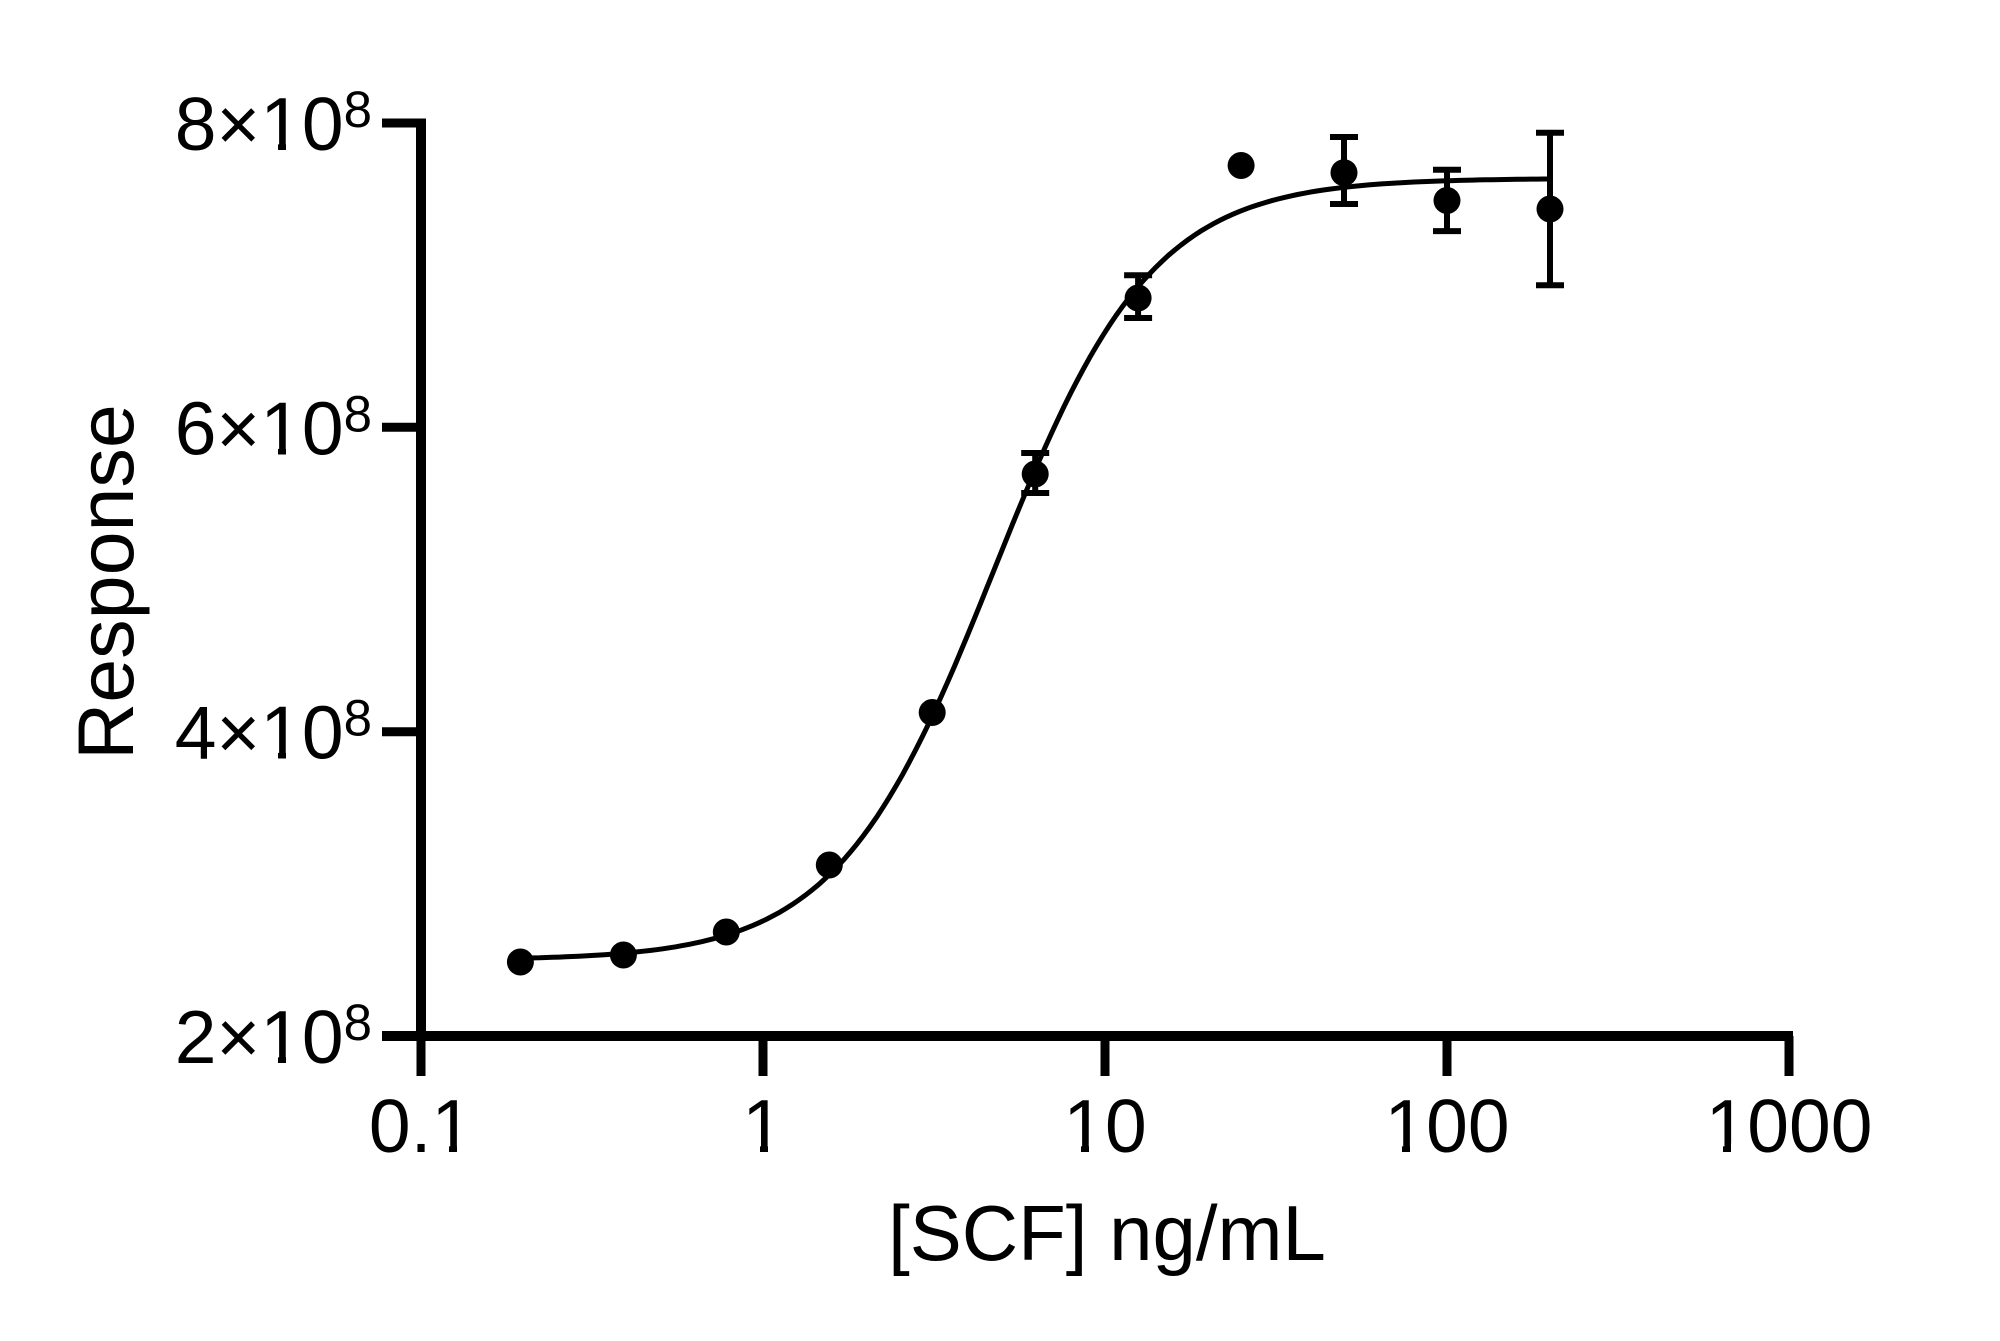 The width and height of the screenshot is (2000, 1341). I want to click on svg-text: 4×108, so click(273, 732).